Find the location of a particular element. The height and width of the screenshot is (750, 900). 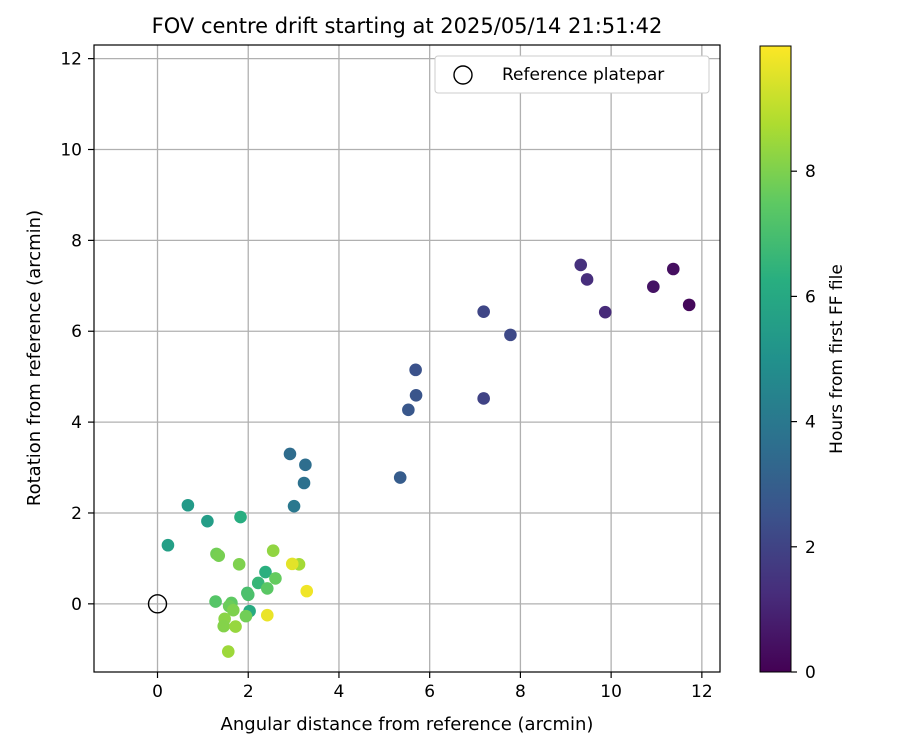

legend: Reference platepar is located at coordinates (572, 74).